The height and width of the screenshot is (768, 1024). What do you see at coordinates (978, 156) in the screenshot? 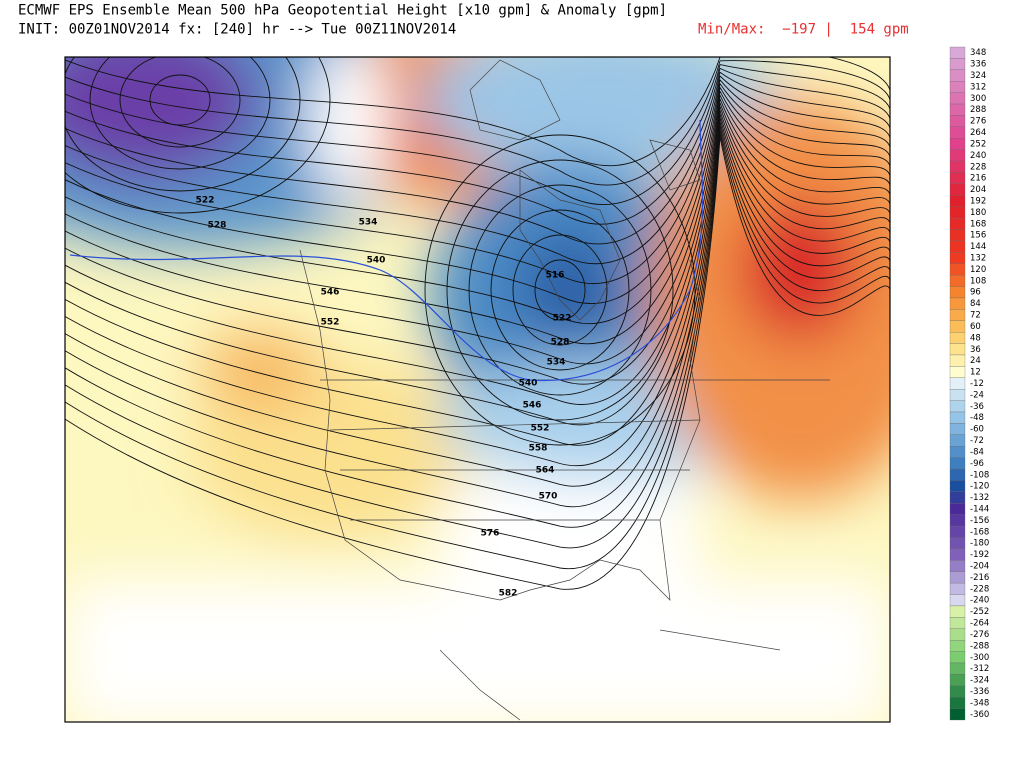
I see `colorbar-label: 240` at bounding box center [978, 156].